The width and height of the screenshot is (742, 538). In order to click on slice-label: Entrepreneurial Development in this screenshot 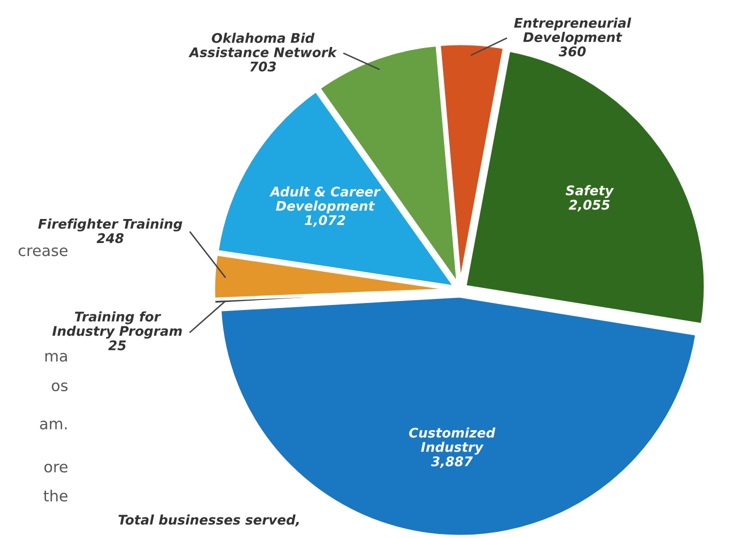, I will do `click(573, 31)`.